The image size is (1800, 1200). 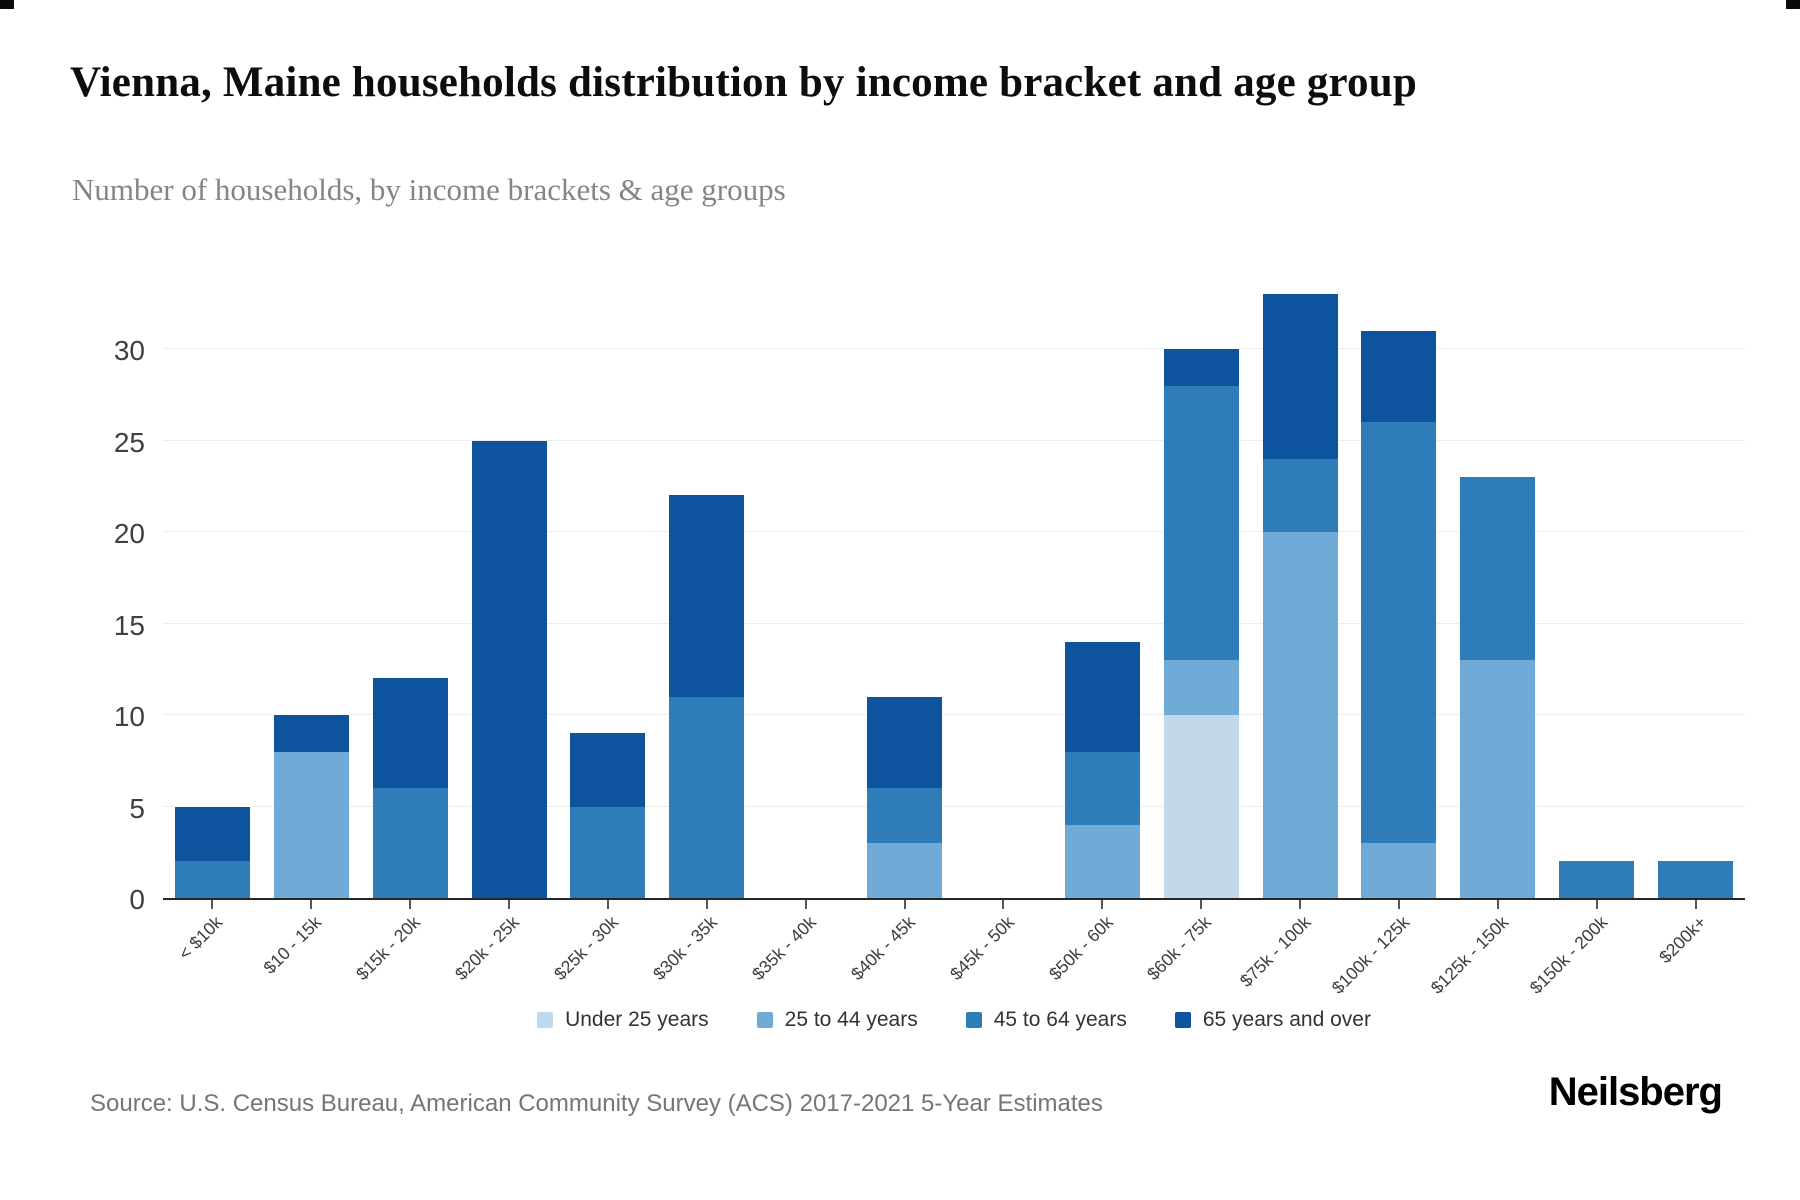 What do you see at coordinates (586, 948) in the screenshot?
I see `x-axis-label: $25k - 30k` at bounding box center [586, 948].